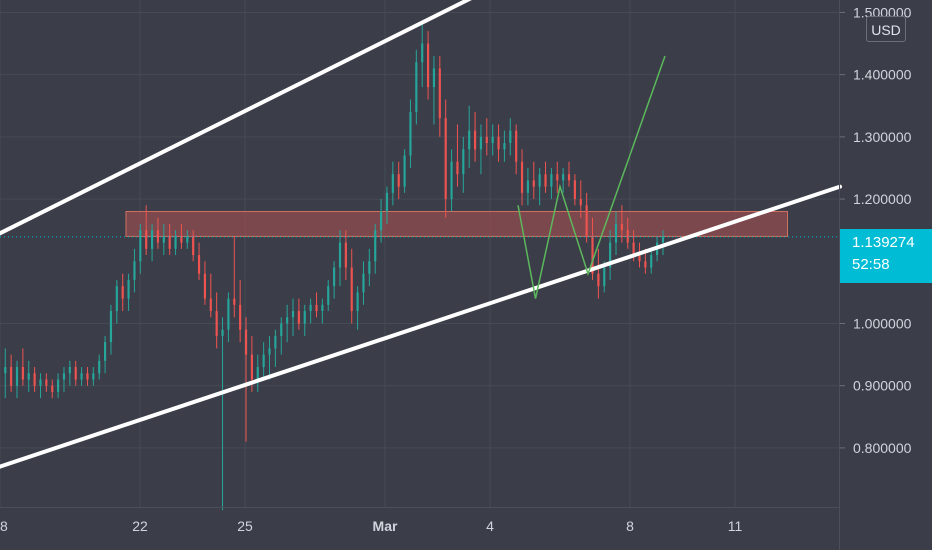  I want to click on last-price-value: 1.139274, so click(883, 242).